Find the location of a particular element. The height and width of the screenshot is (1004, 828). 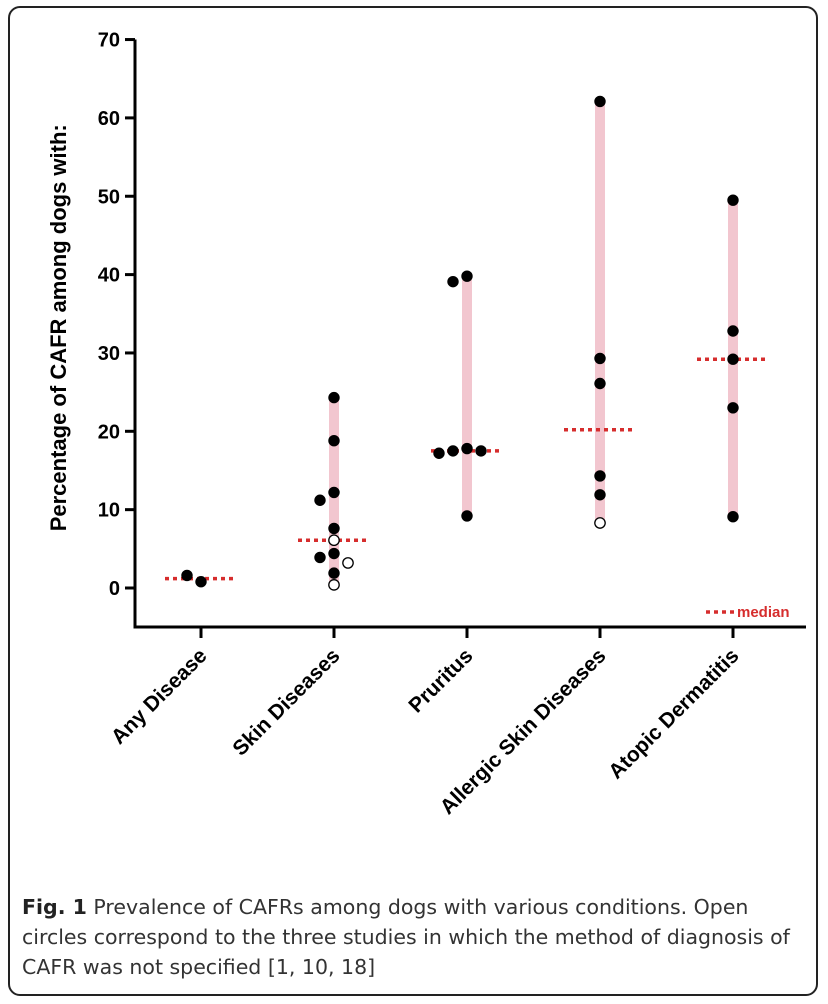

y-tick-label: 30 is located at coordinates (109, 354).